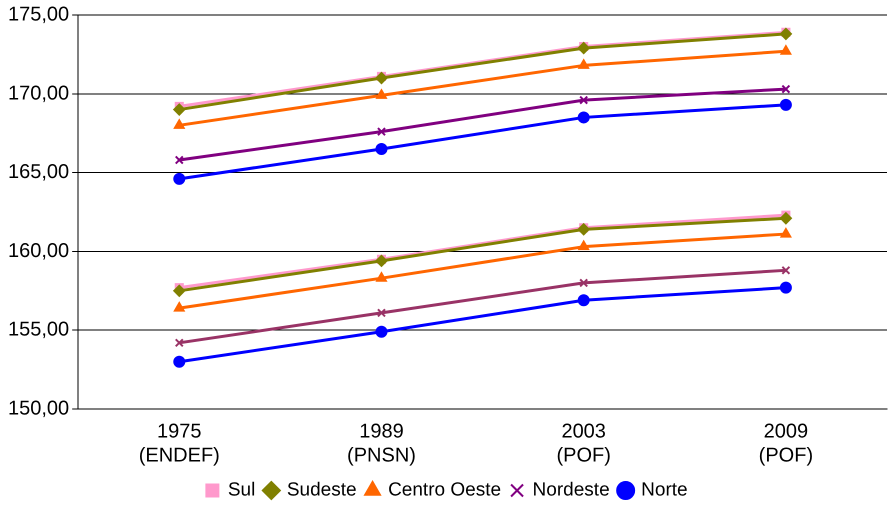 This screenshot has width=894, height=510. What do you see at coordinates (664, 490) in the screenshot?
I see `legend-label: Norte` at bounding box center [664, 490].